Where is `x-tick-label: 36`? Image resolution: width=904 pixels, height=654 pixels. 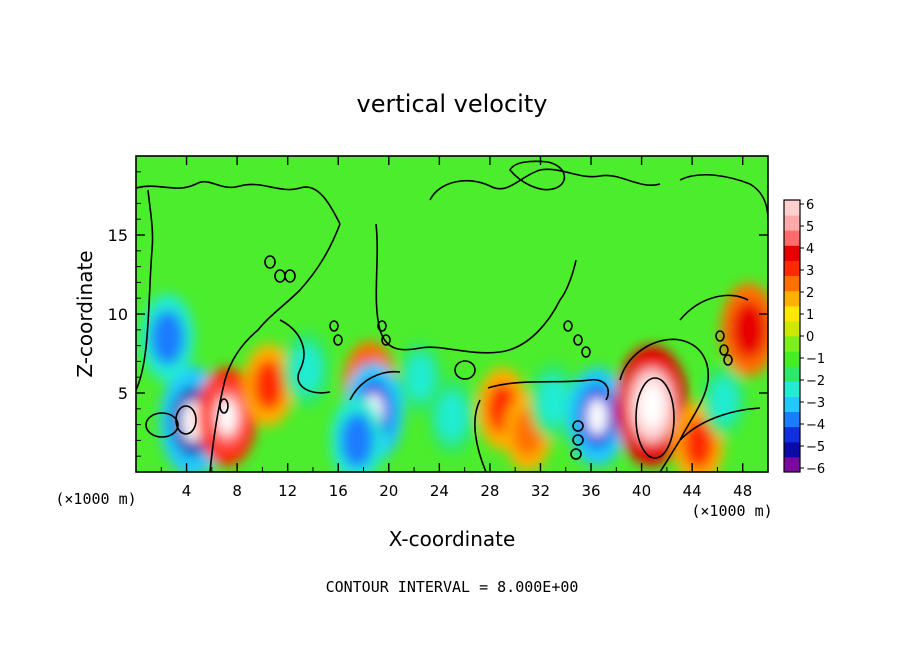
x-tick-label: 36 is located at coordinates (590, 491).